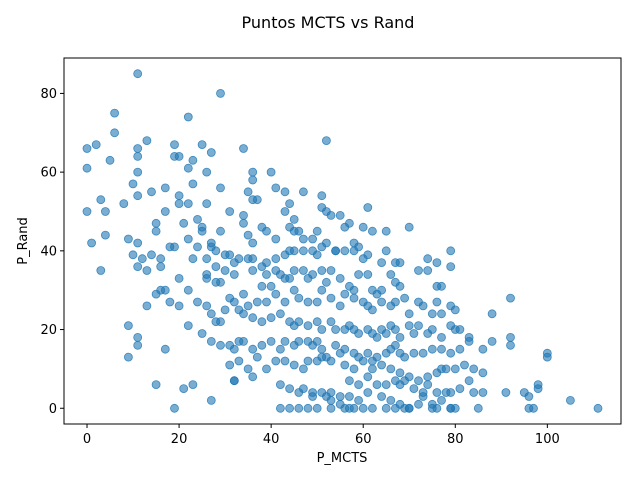  What do you see at coordinates (321, 435) in the screenshot?
I see `x-axis-ticks: 0 20 40 60 80 100` at bounding box center [321, 435].